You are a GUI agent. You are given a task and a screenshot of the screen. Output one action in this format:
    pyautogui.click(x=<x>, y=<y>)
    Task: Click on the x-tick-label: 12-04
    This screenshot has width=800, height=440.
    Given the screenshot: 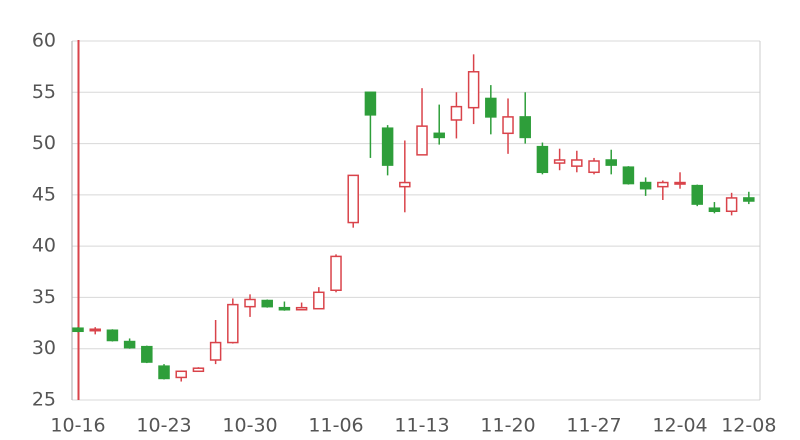 What is the action you would take?
    pyautogui.click(x=679, y=426)
    